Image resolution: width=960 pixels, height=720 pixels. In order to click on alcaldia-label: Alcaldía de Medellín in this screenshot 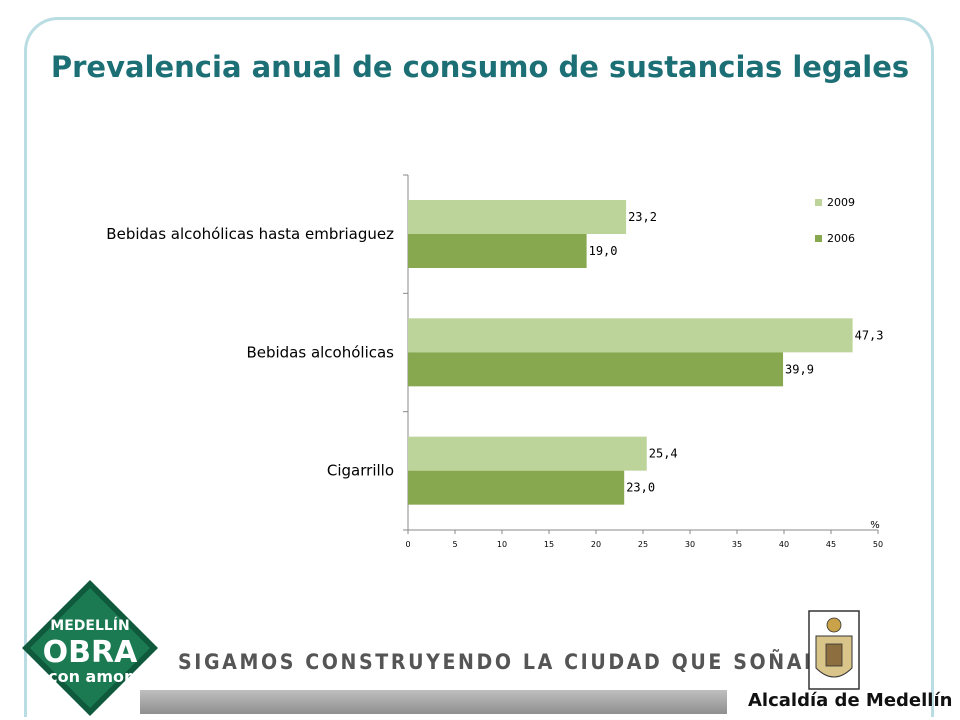, I will do `click(850, 700)`.